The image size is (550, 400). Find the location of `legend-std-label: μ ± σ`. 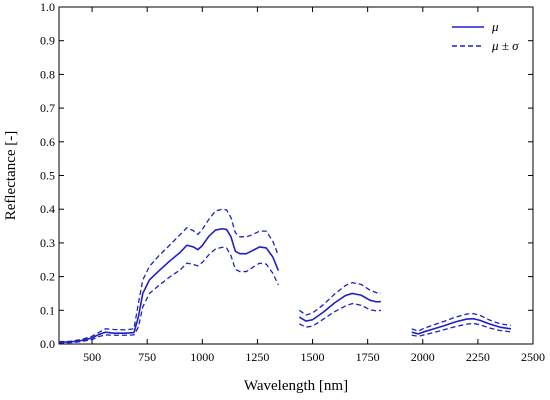

legend-std-label: μ ± σ is located at coordinates (505, 45).